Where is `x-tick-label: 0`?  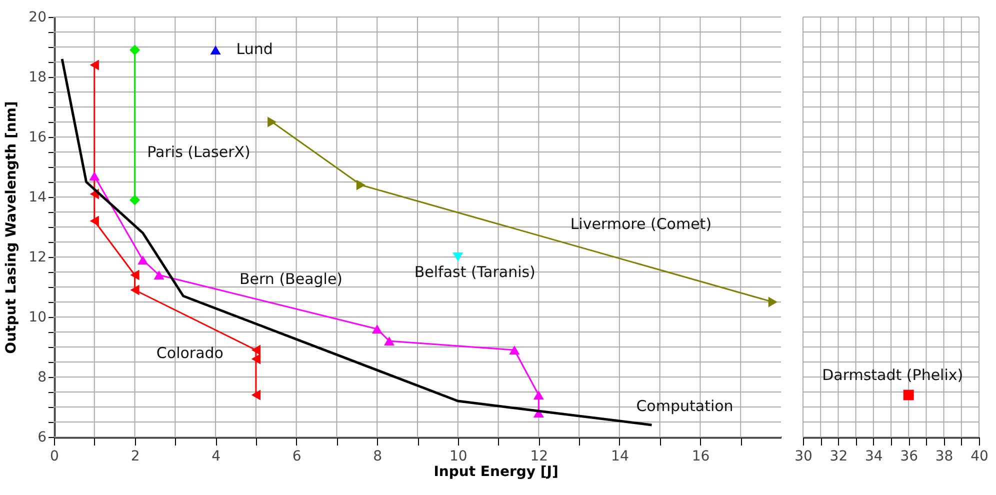 x-tick-label: 0 is located at coordinates (54, 456).